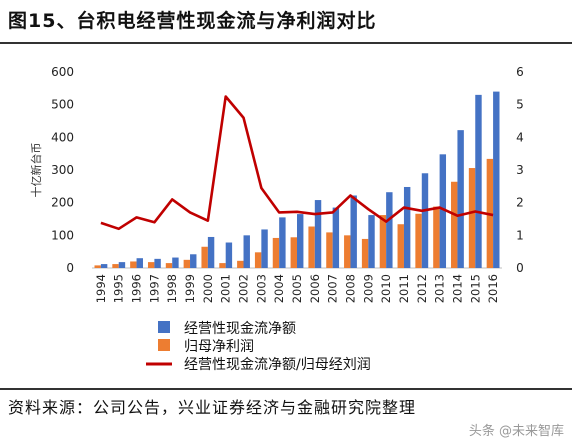  Describe the element at coordinates (297, 288) in the screenshot. I see `x-tick-label: 2005` at that location.